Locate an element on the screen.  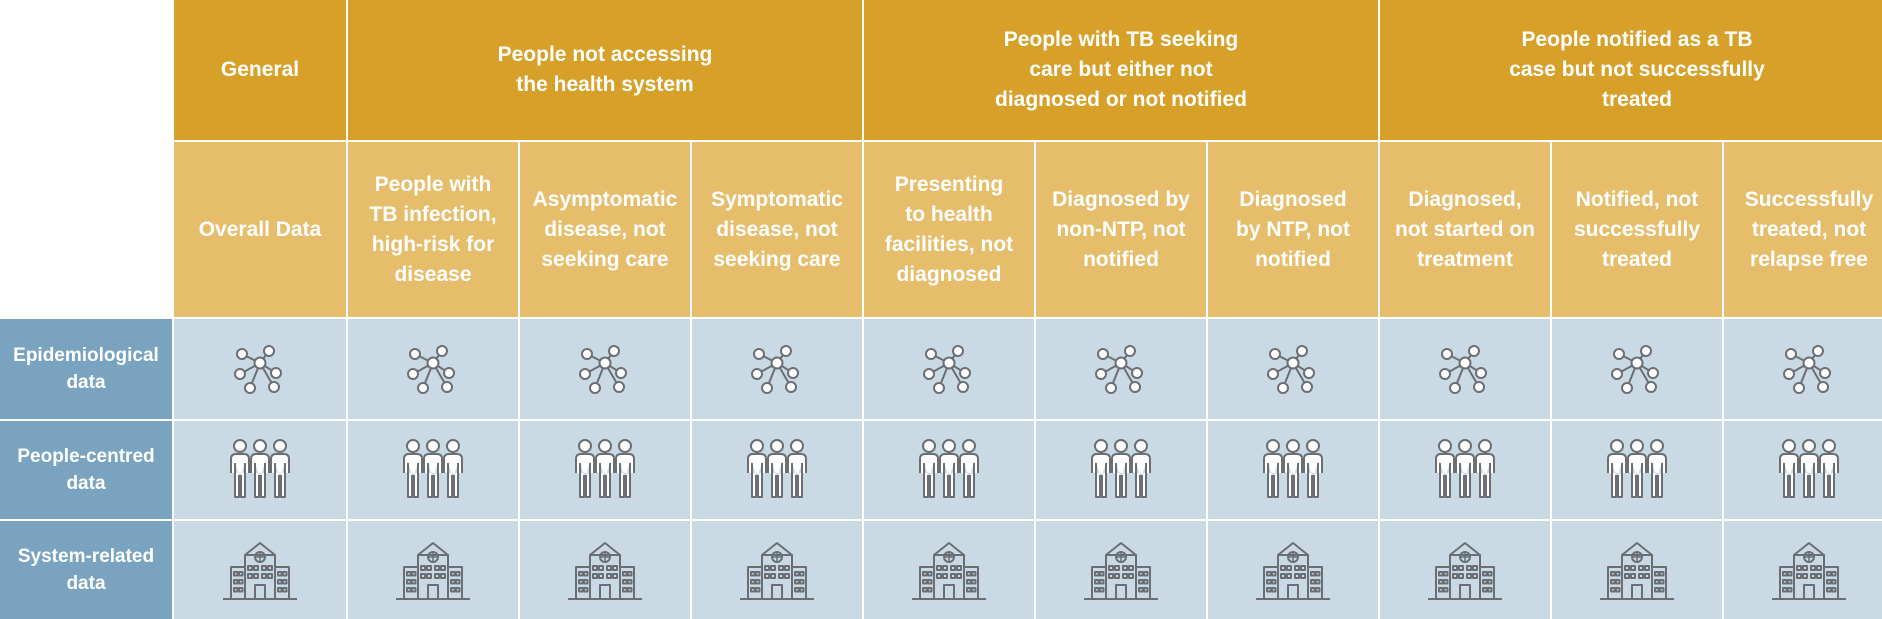
row-header-label: System-related data is located at coordinates (86, 570).